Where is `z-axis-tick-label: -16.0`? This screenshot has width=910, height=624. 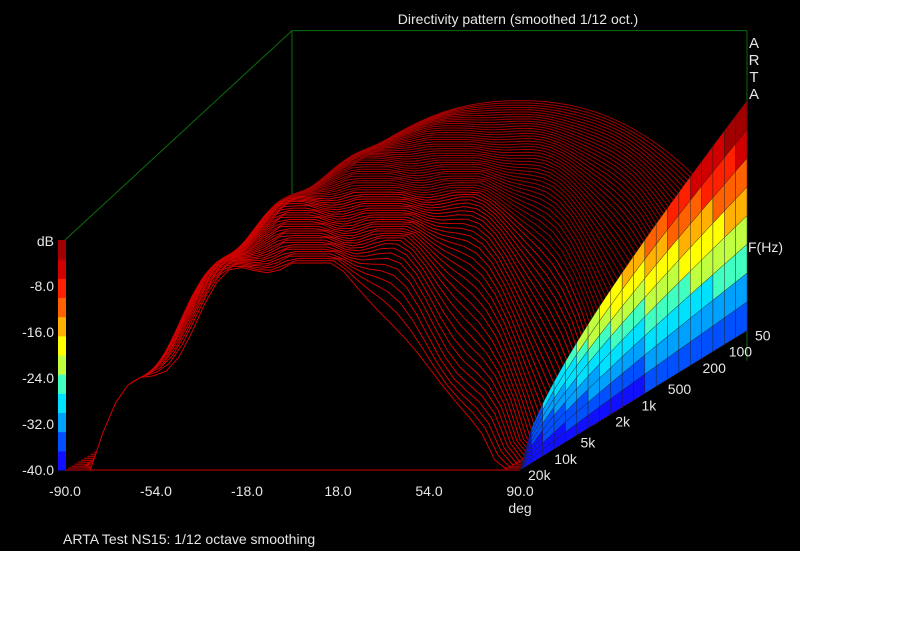 z-axis-tick-label: -16.0 is located at coordinates (38, 332).